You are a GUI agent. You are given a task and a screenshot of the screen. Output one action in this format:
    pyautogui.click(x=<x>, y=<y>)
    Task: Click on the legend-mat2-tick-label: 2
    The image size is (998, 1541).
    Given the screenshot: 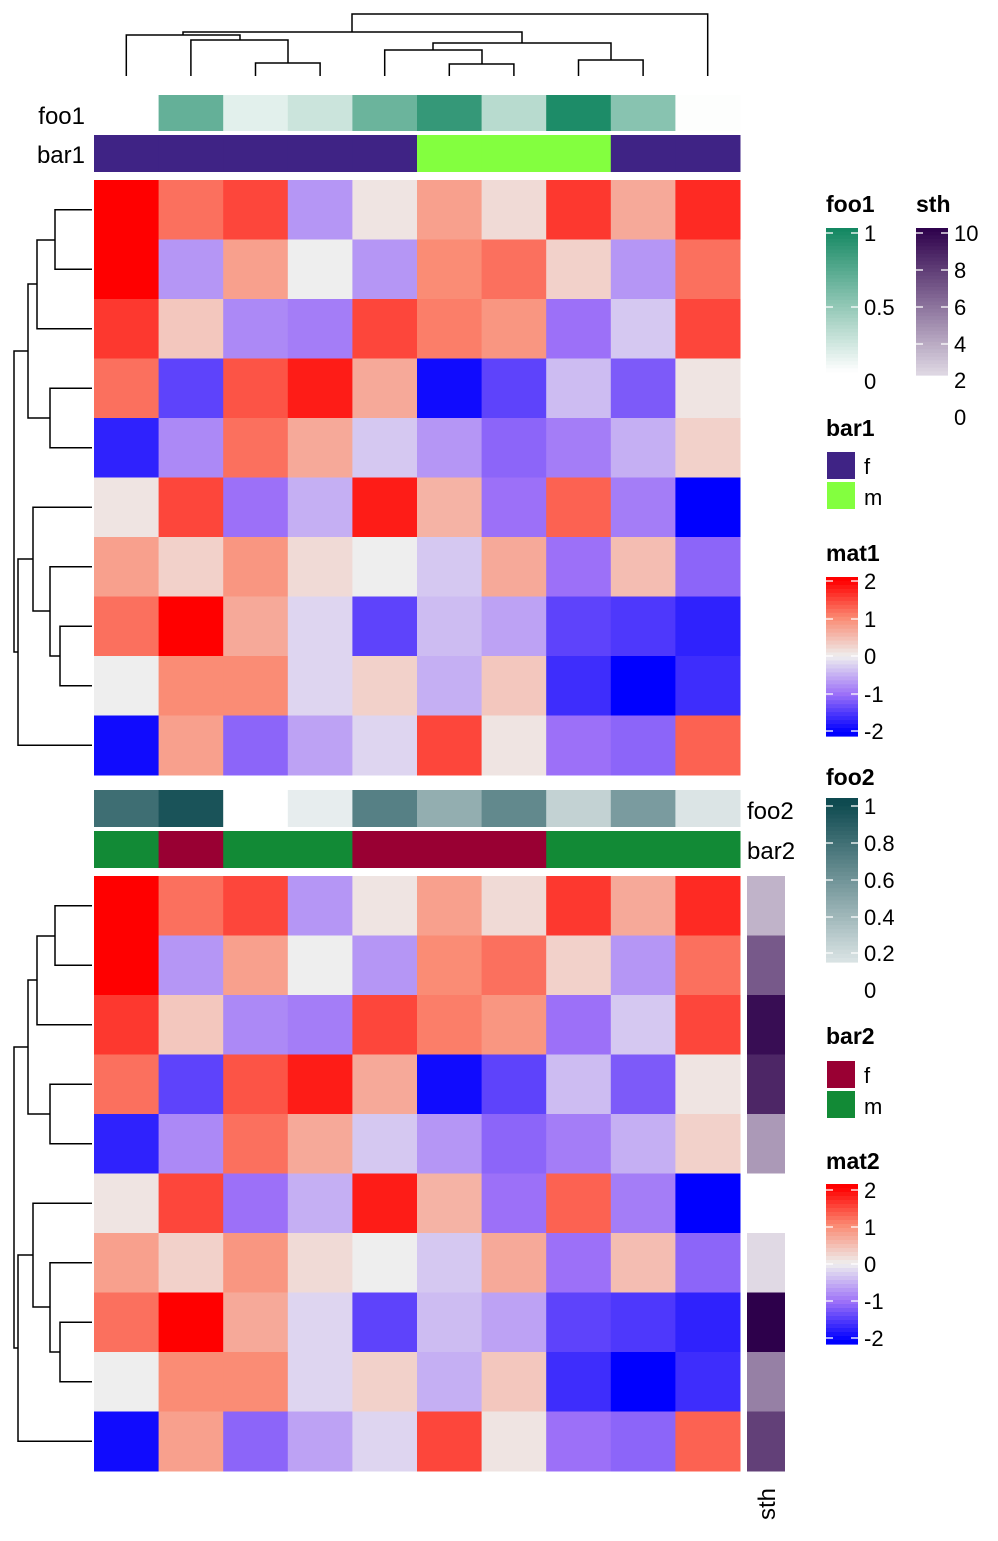 What is the action you would take?
    pyautogui.click(x=870, y=1190)
    